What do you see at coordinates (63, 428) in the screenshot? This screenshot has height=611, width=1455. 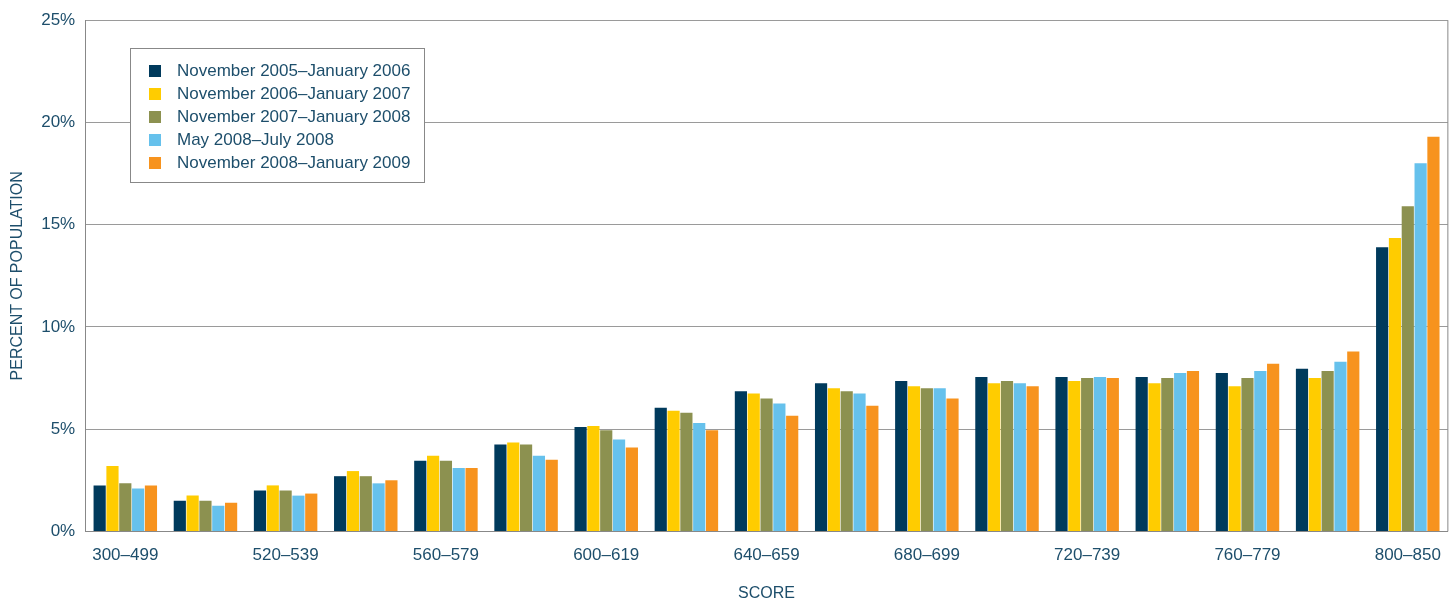 I see `y-tick-label: 5%` at bounding box center [63, 428].